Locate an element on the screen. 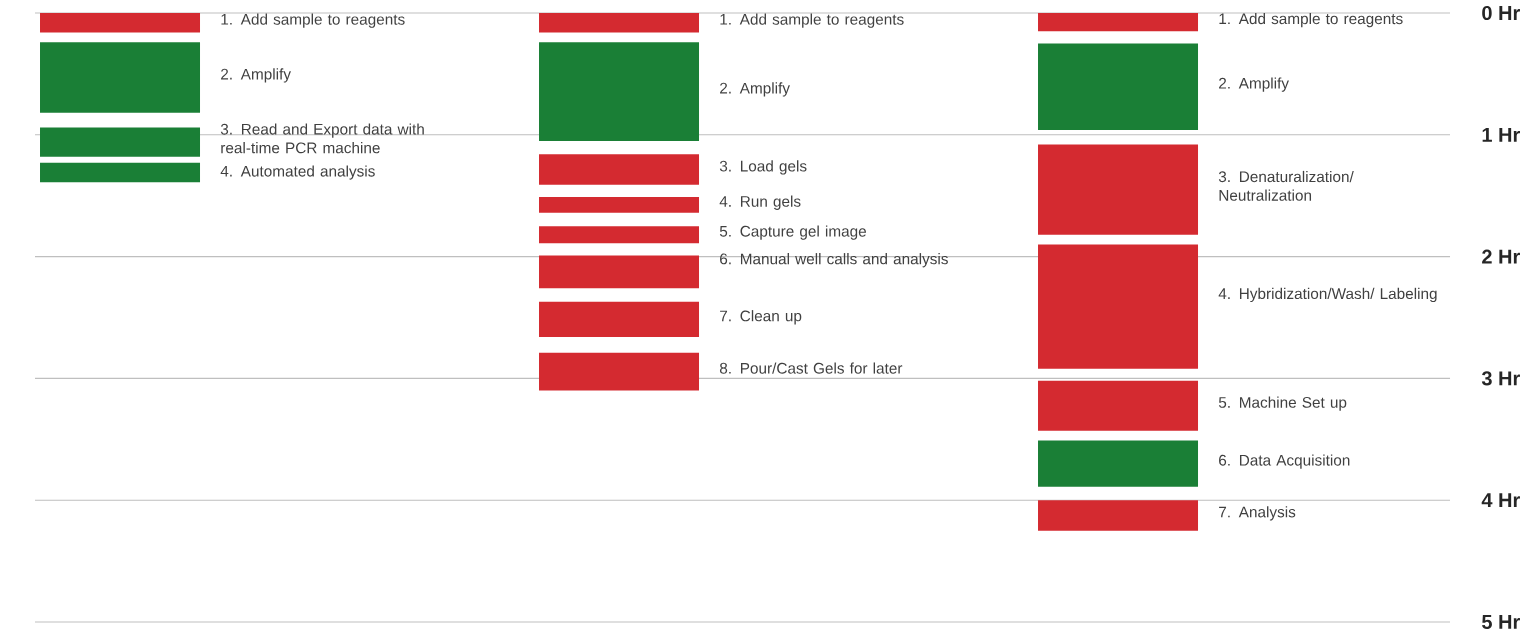  y-tick-label: 4 Hr is located at coordinates (1500, 500).